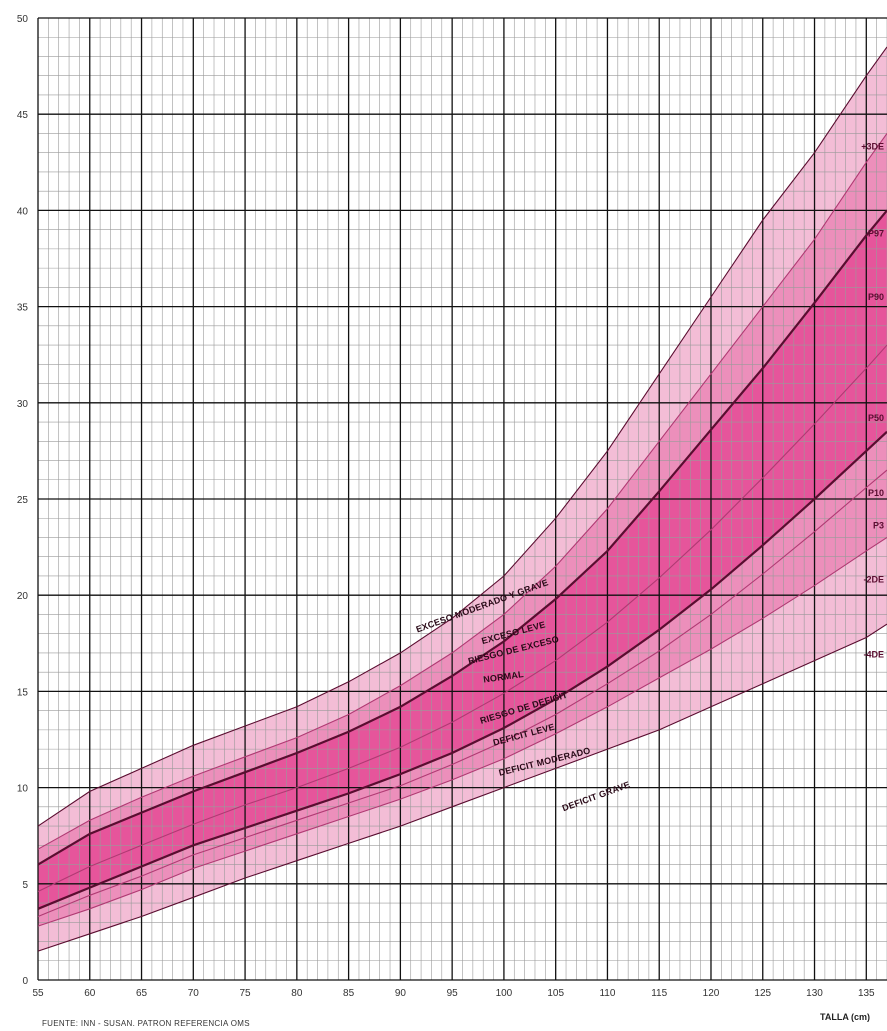 This screenshot has height=1031, width=887. I want to click on x-tick-label: 85, so click(349, 993).